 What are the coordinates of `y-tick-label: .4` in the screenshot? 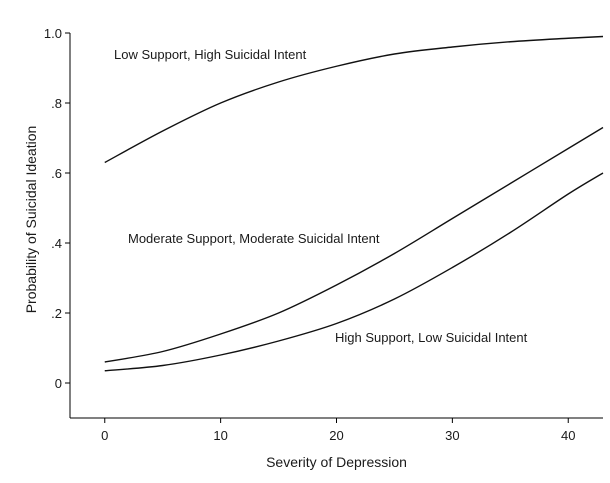 It's located at (56, 243).